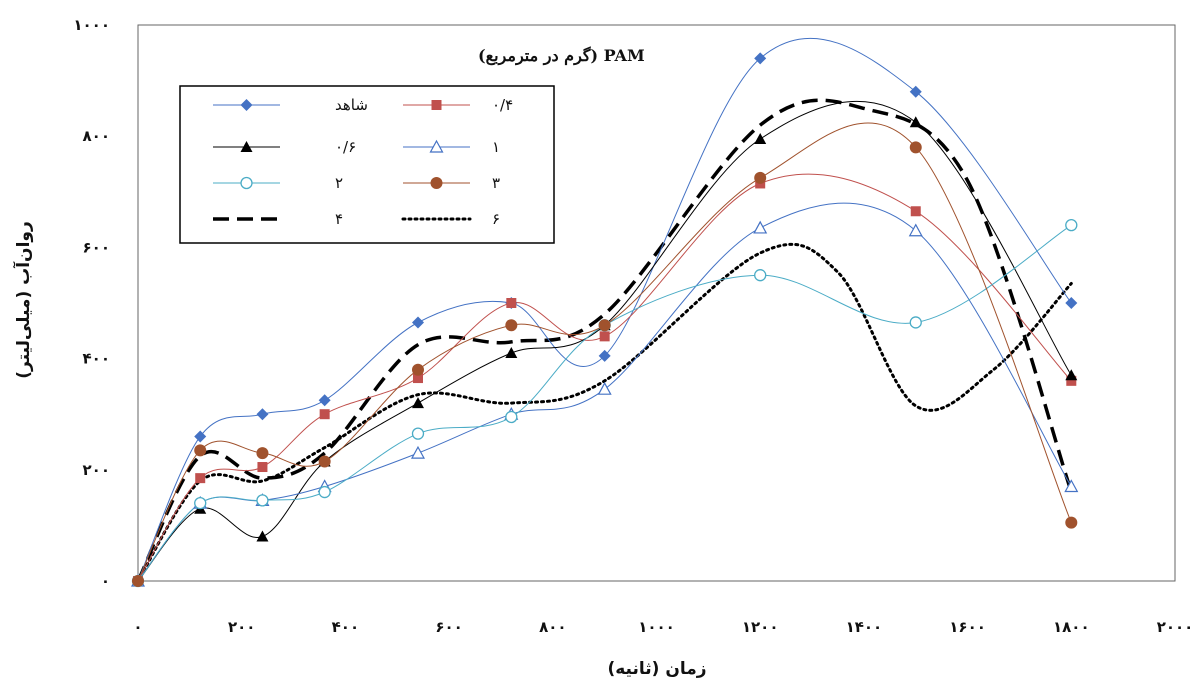  Describe the element at coordinates (345, 147) in the screenshot. I see `legend-label-3: ۰/۶` at that location.